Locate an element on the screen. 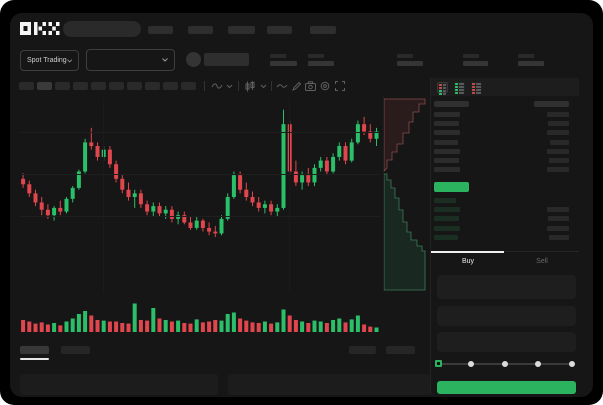 This screenshot has height=405, width=603. stat-5-value is located at coordinates (531, 63).